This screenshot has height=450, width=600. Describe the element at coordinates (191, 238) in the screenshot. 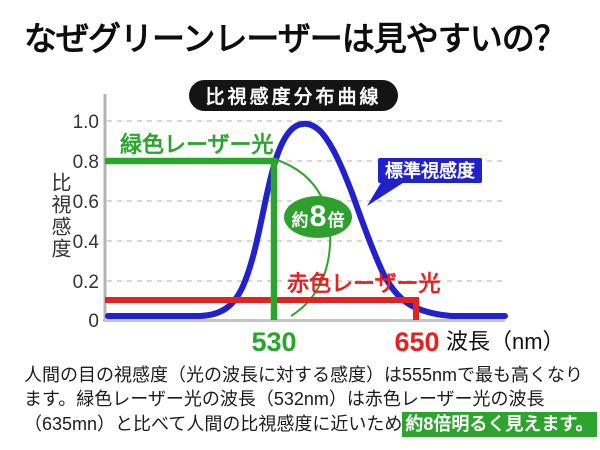

I see `green-laser-line` at that location.